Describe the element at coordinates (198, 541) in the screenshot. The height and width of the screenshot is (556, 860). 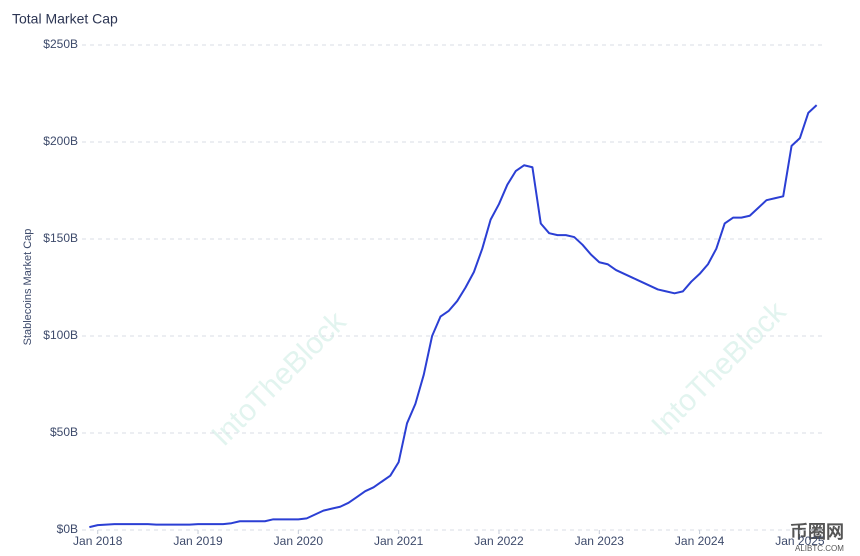
I see `x-tick-label: Jan 2019` at that location.